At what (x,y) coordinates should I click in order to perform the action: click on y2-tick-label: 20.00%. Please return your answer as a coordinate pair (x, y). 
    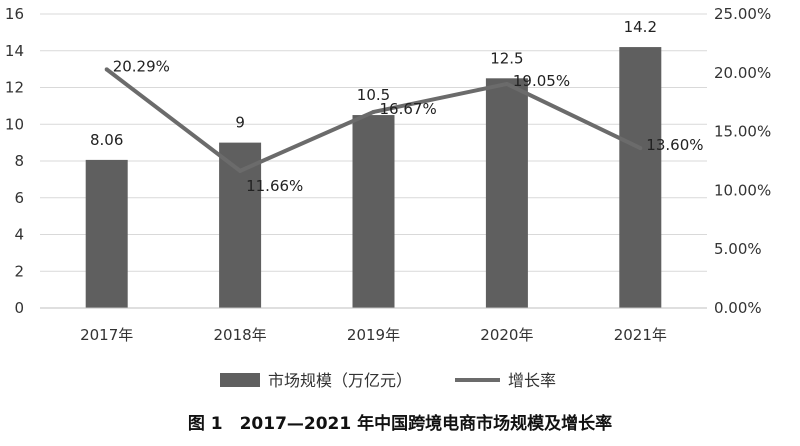
    Looking at the image, I should click on (742, 73).